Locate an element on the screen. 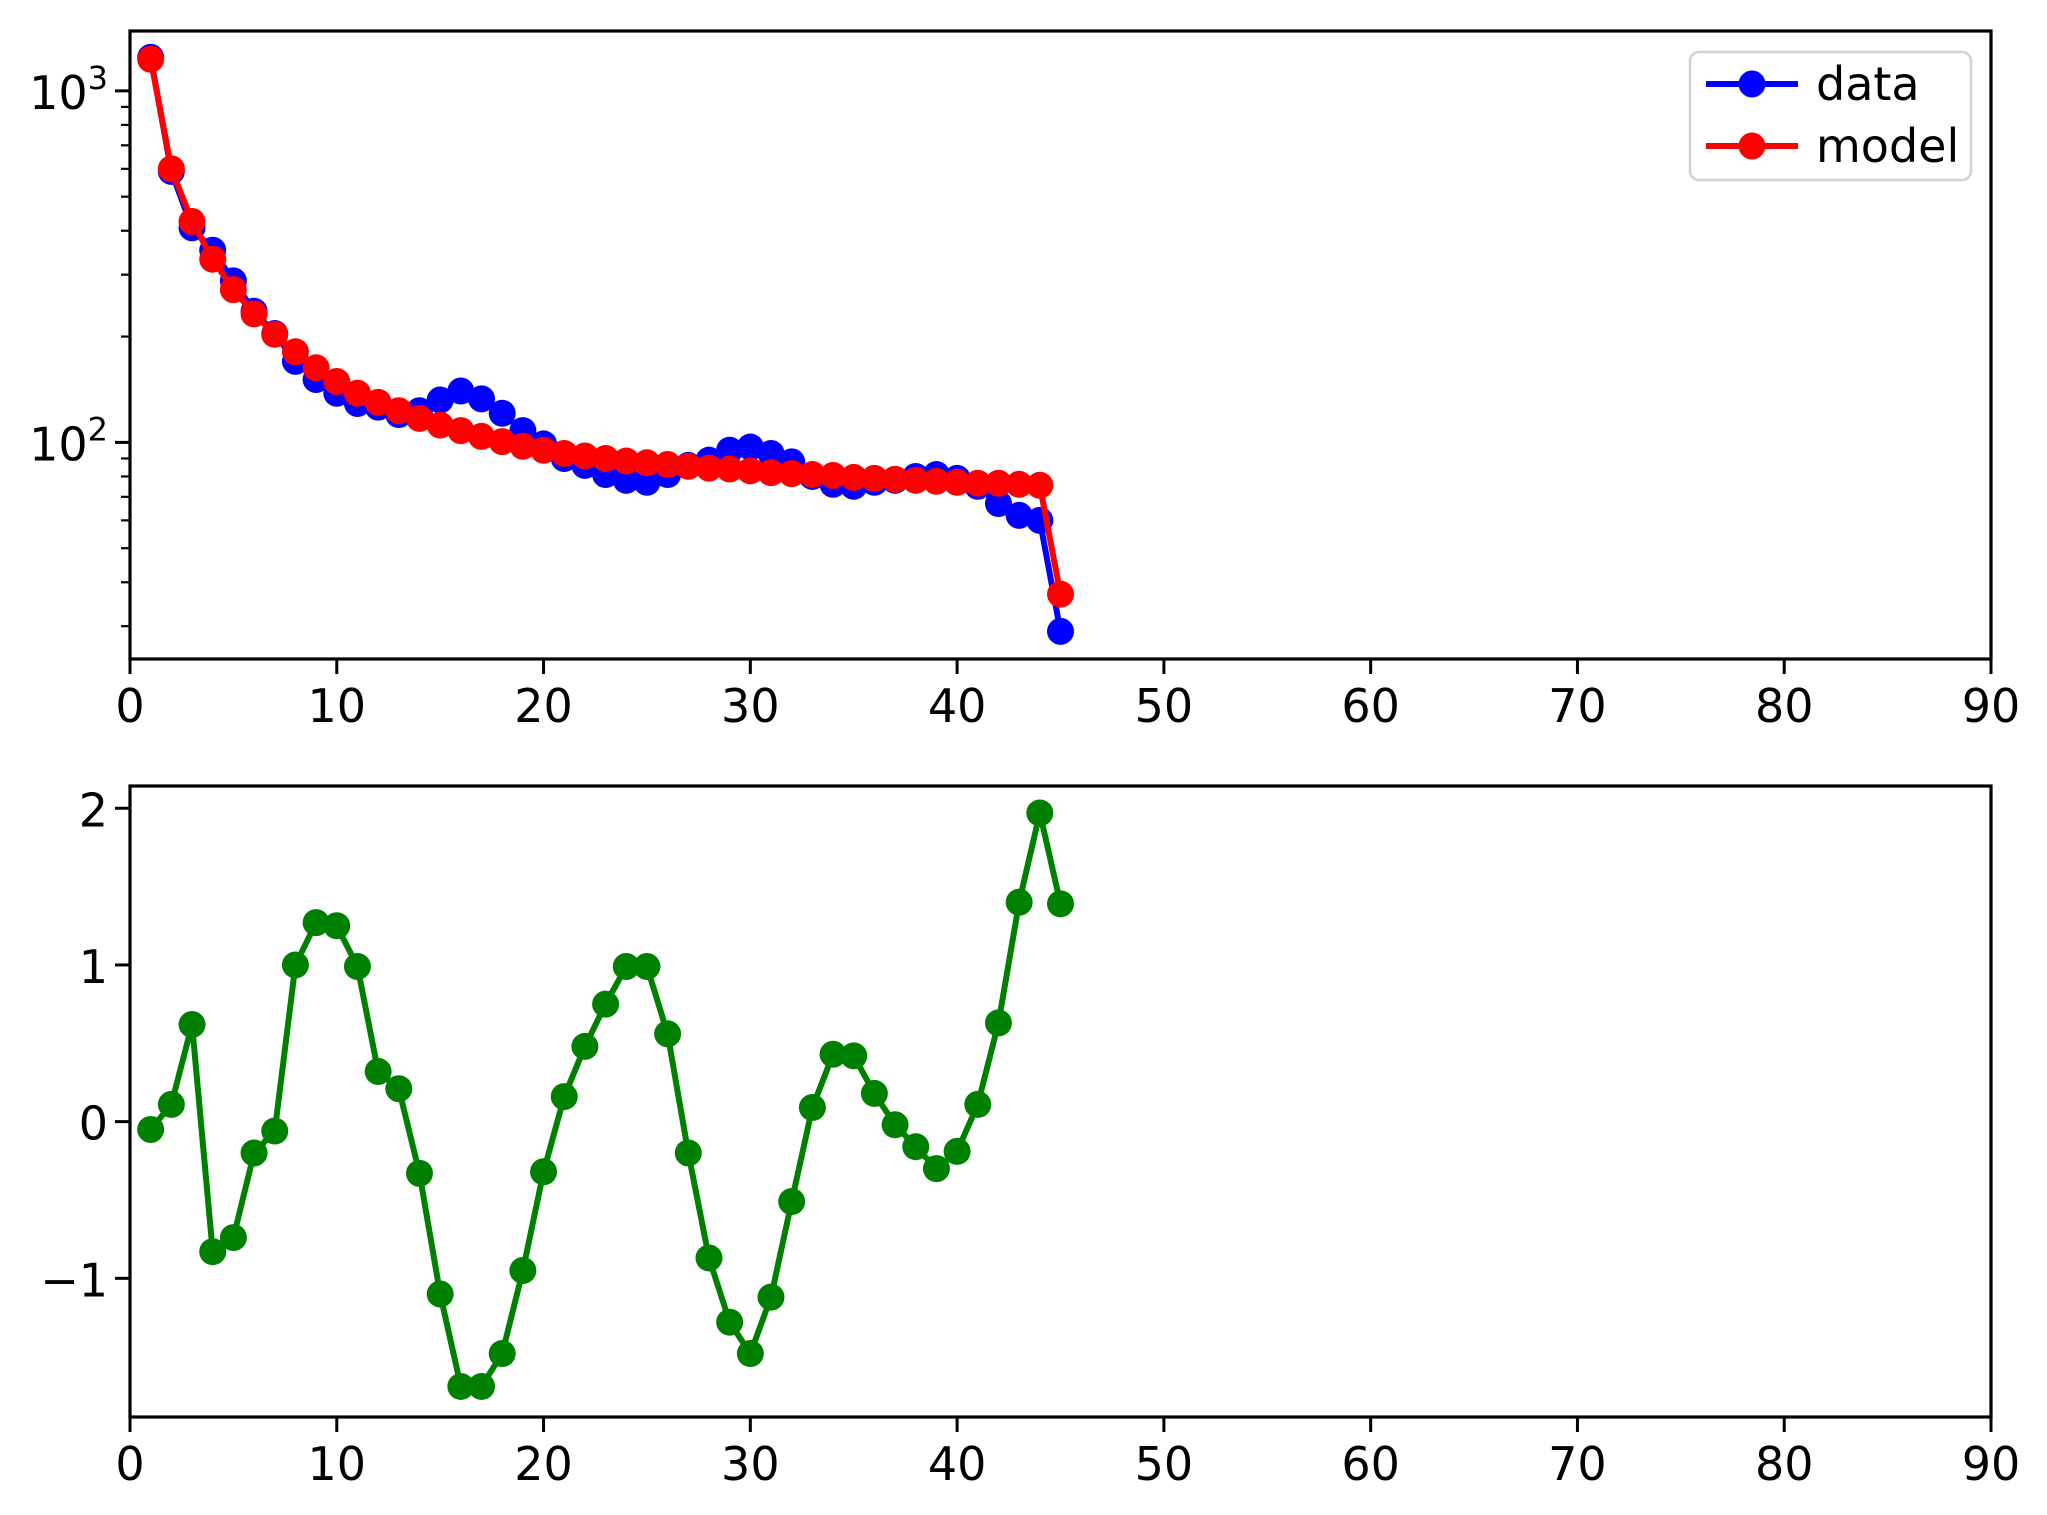 This screenshot has width=2047, height=1515. x-tick-label: 70 is located at coordinates (1577, 1464).